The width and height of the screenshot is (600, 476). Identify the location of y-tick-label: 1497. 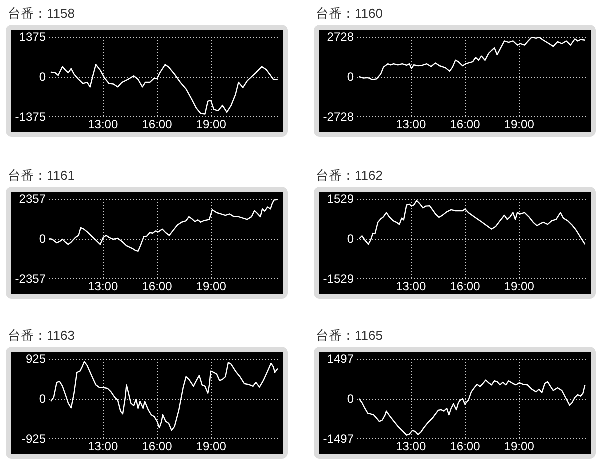
(340, 359).